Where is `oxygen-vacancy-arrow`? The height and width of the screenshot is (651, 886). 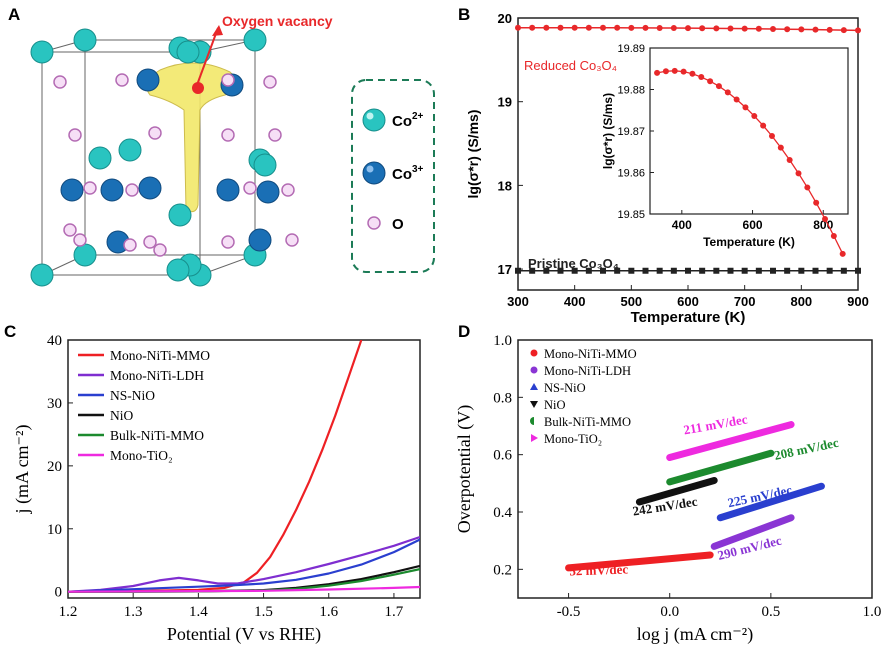 oxygen-vacancy-arrow is located at coordinates (207, 56).